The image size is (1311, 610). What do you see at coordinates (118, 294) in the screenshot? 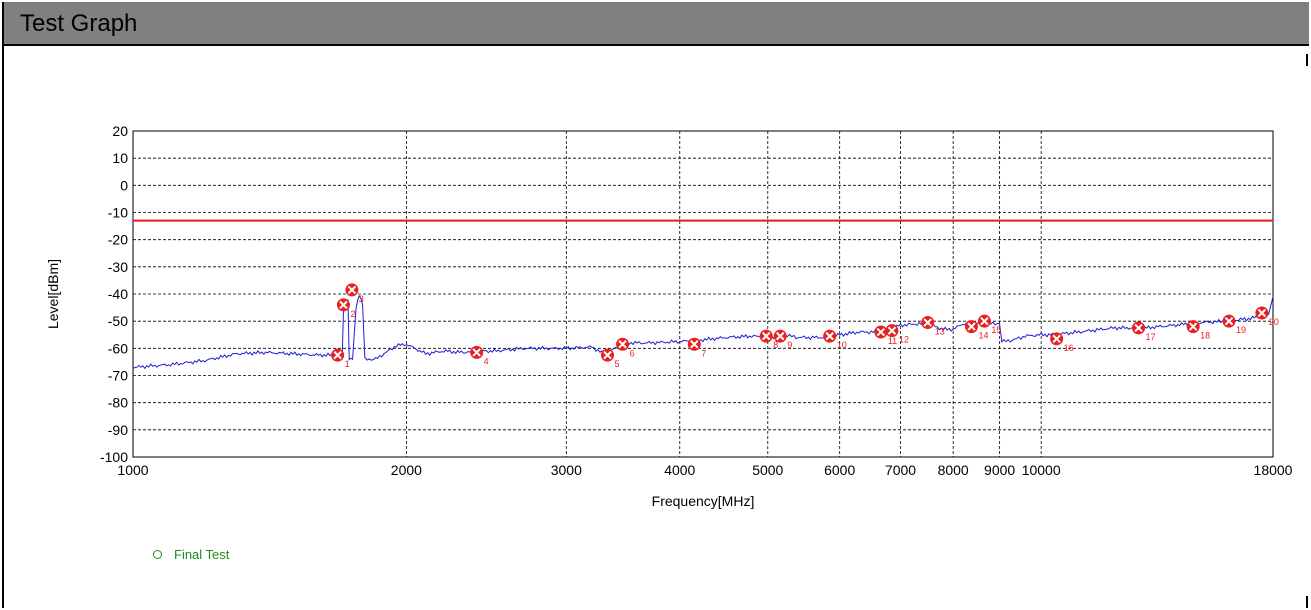
I see `y-tick-label: -40` at bounding box center [118, 294].